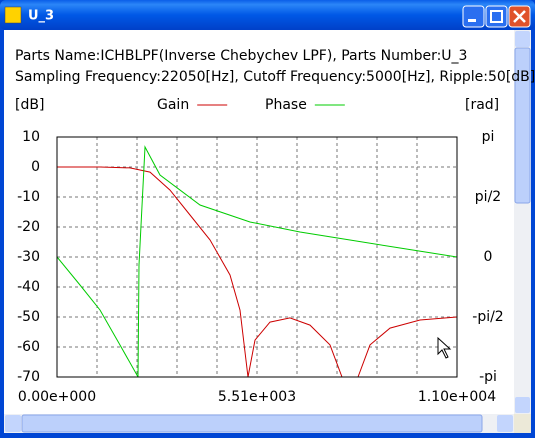 This screenshot has height=438, width=535. Describe the element at coordinates (28, 377) in the screenshot. I see `y-tick-label: -70` at that location.